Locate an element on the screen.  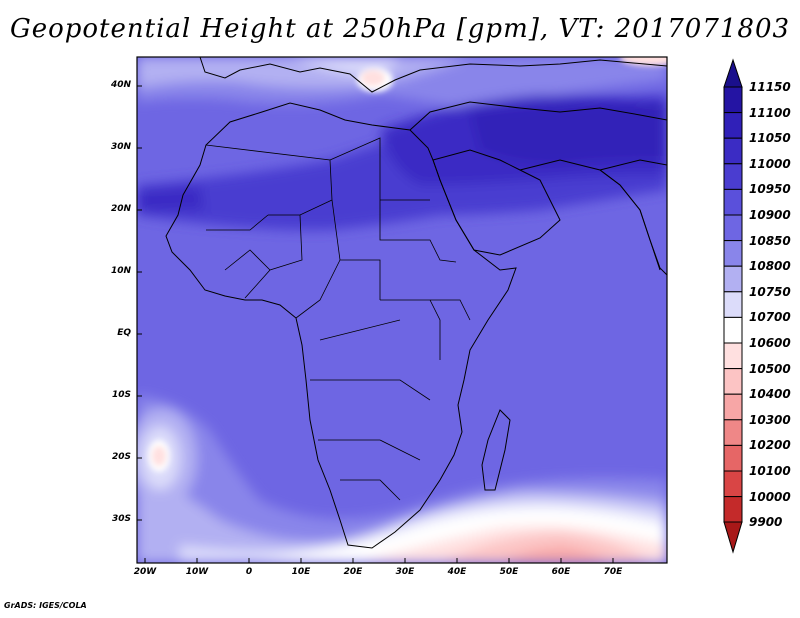
lat-label: 10N is located at coordinates (120, 271).